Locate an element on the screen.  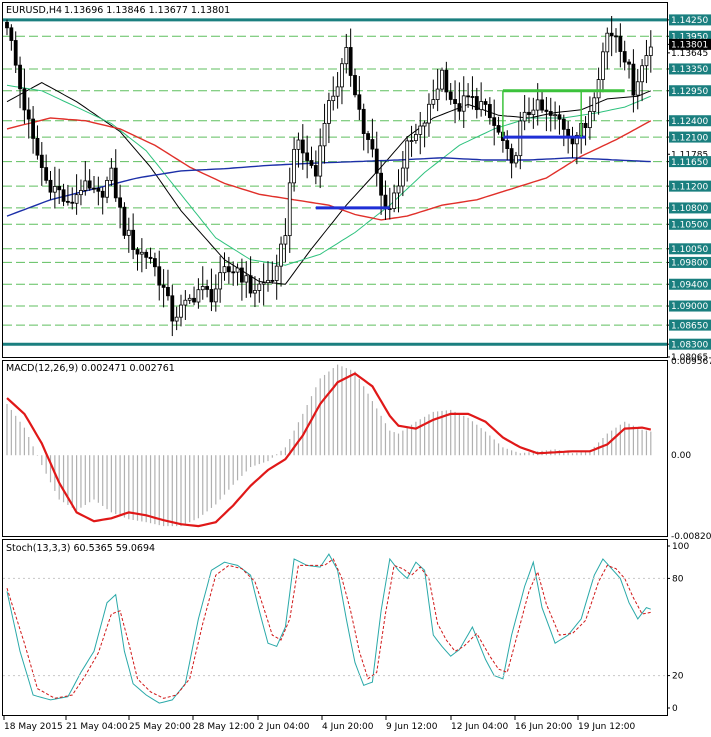
price-label: 1.12950 is located at coordinates (689, 92).